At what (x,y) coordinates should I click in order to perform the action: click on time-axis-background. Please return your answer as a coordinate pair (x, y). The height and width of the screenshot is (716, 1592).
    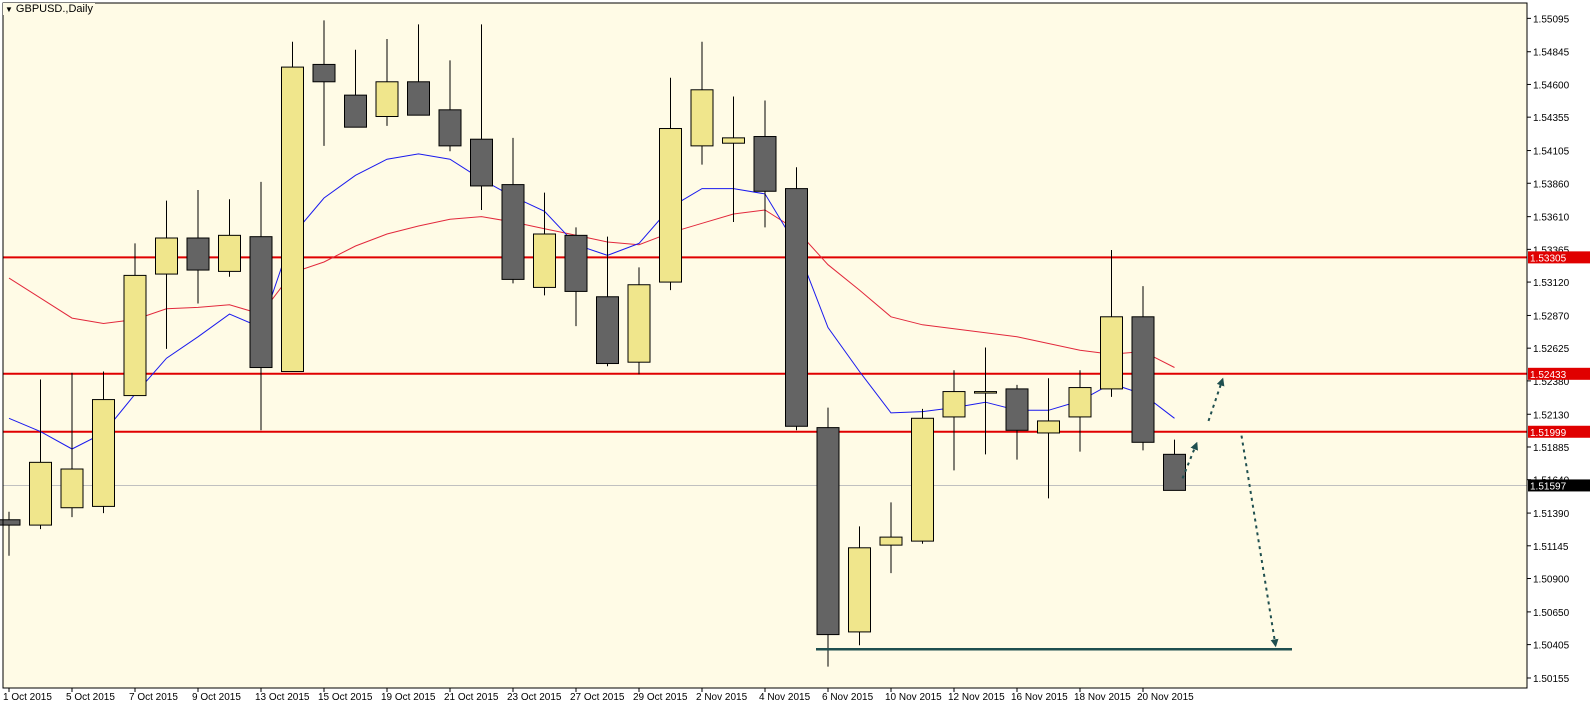
    Looking at the image, I should click on (764, 702).